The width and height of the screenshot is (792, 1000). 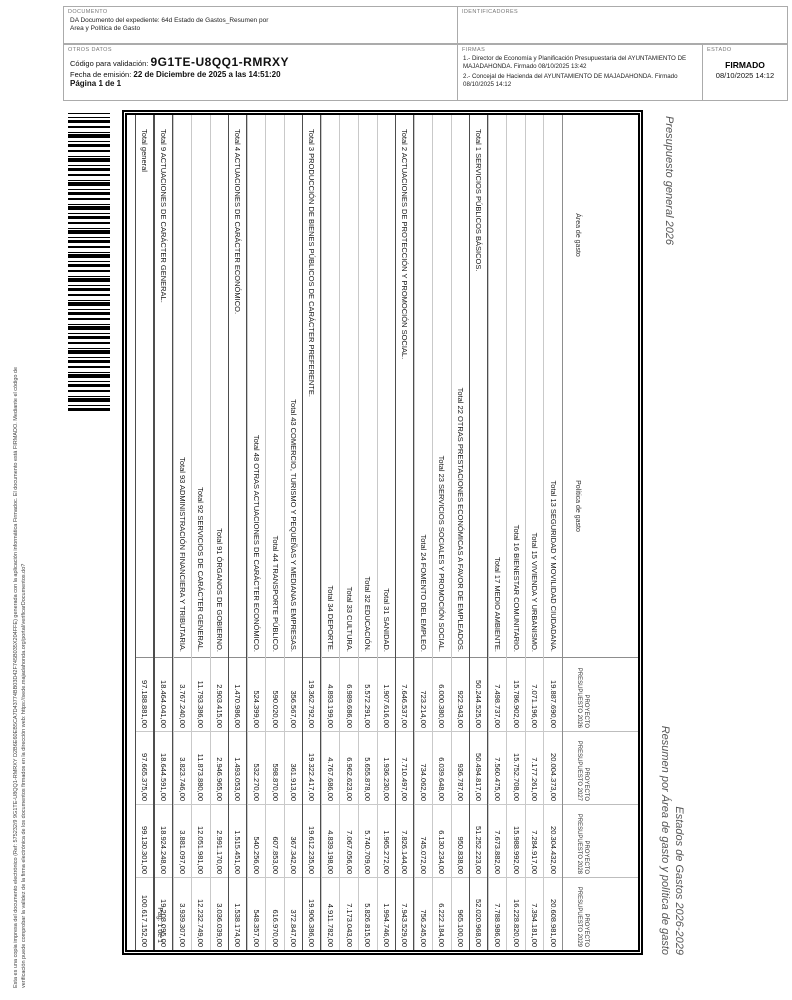 What do you see at coordinates (404, 706) in the screenshot?
I see `row-value-2026: 7.646.537,00` at bounding box center [404, 706].